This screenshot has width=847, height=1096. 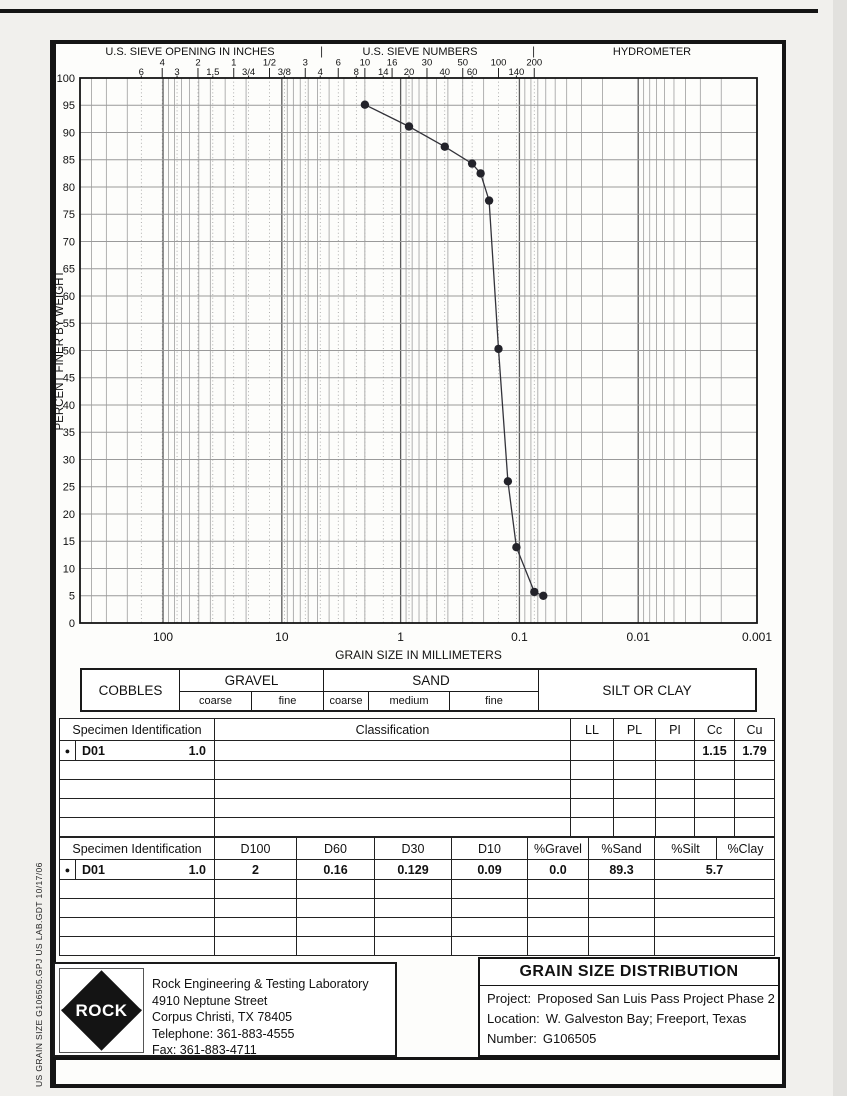 What do you see at coordinates (685, 848) in the screenshot?
I see `col-pct-silt: %Silt` at bounding box center [685, 848].